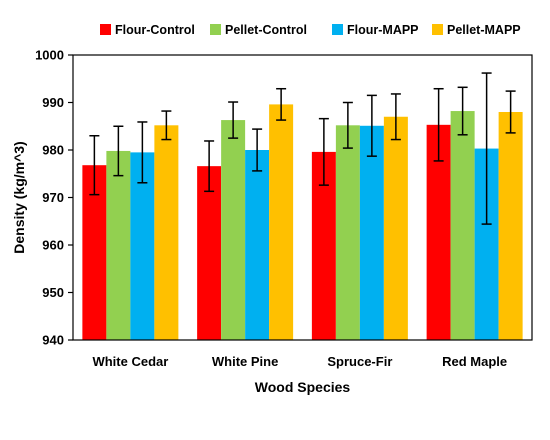 The width and height of the screenshot is (550, 440). Describe the element at coordinates (130, 361) in the screenshot. I see `x-tick-label: White Cedar` at that location.